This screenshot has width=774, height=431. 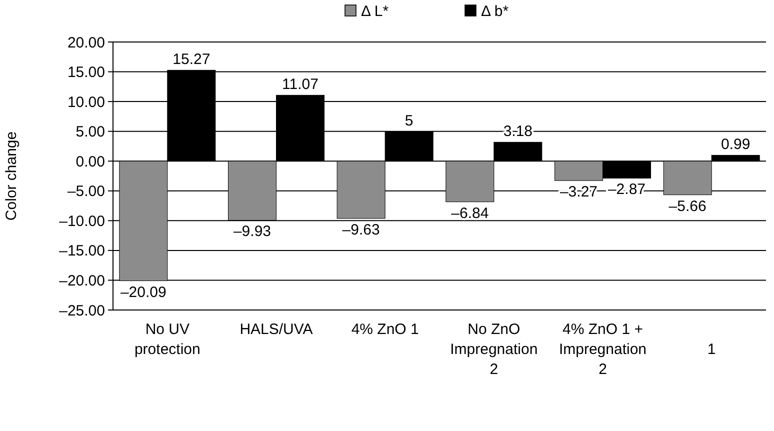 I want to click on legend-label: Δ b*, so click(x=495, y=11).